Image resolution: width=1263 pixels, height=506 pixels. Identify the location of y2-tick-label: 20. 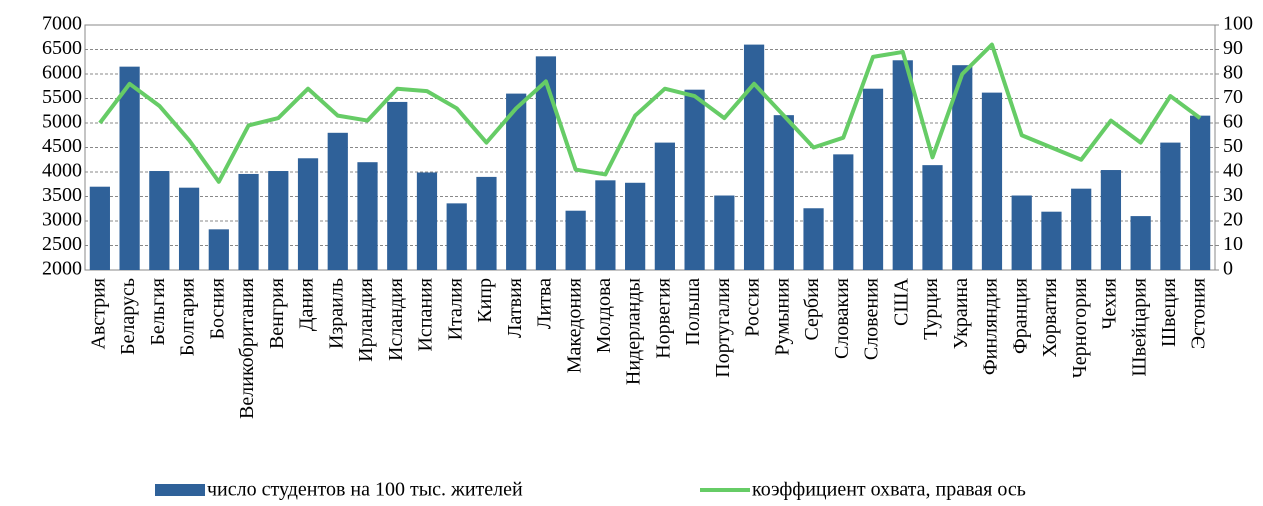
(1233, 220).